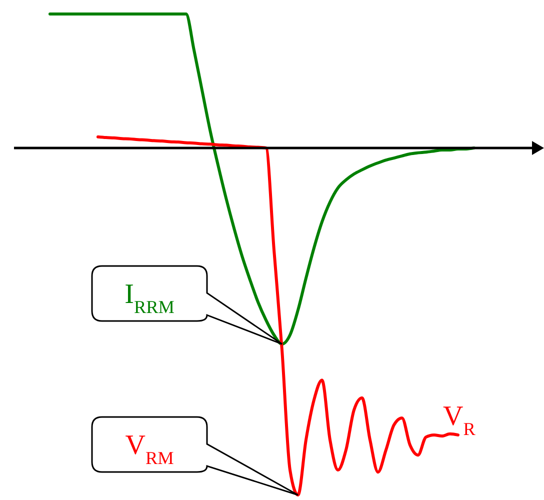  Describe the element at coordinates (149, 449) in the screenshot. I see `annotation: V$_{RM}$` at that location.